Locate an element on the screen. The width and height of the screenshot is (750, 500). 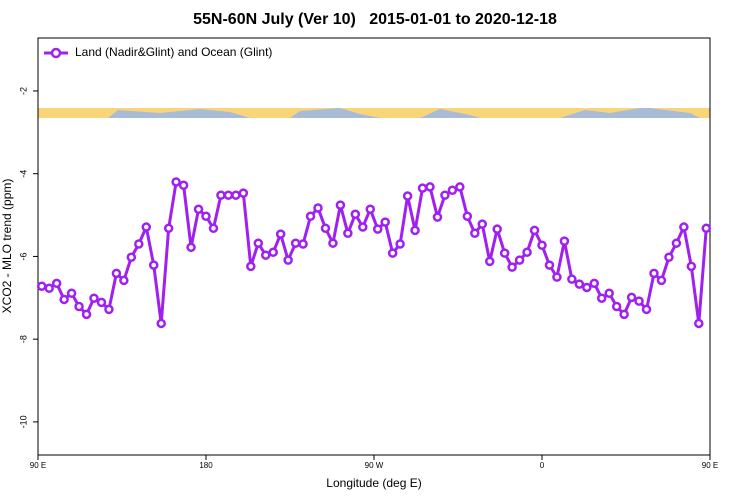
y-axis-label: XCO2 - MLO trend (ppm) is located at coordinates (7, 246).